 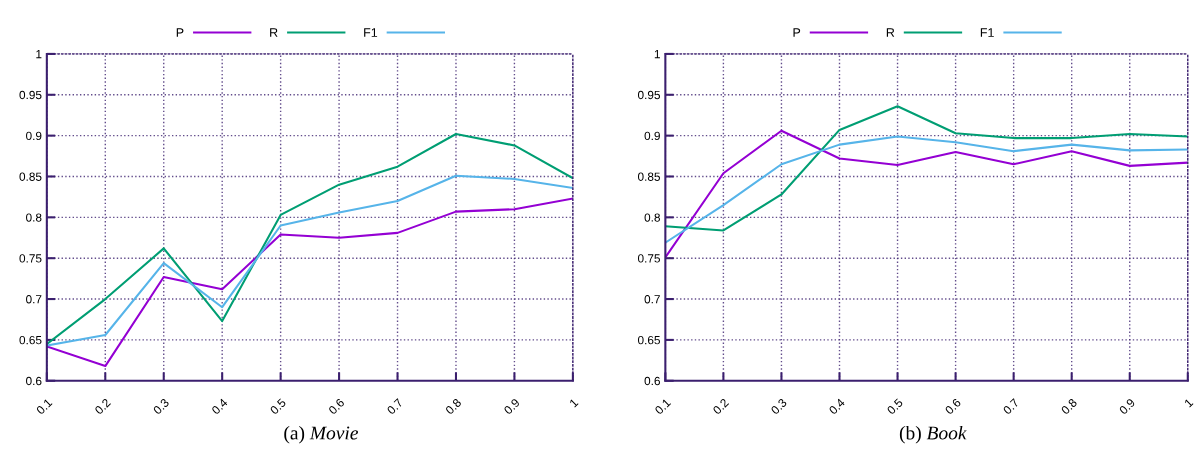 What do you see at coordinates (933, 434) in the screenshot?
I see `text: (b) Book` at bounding box center [933, 434].